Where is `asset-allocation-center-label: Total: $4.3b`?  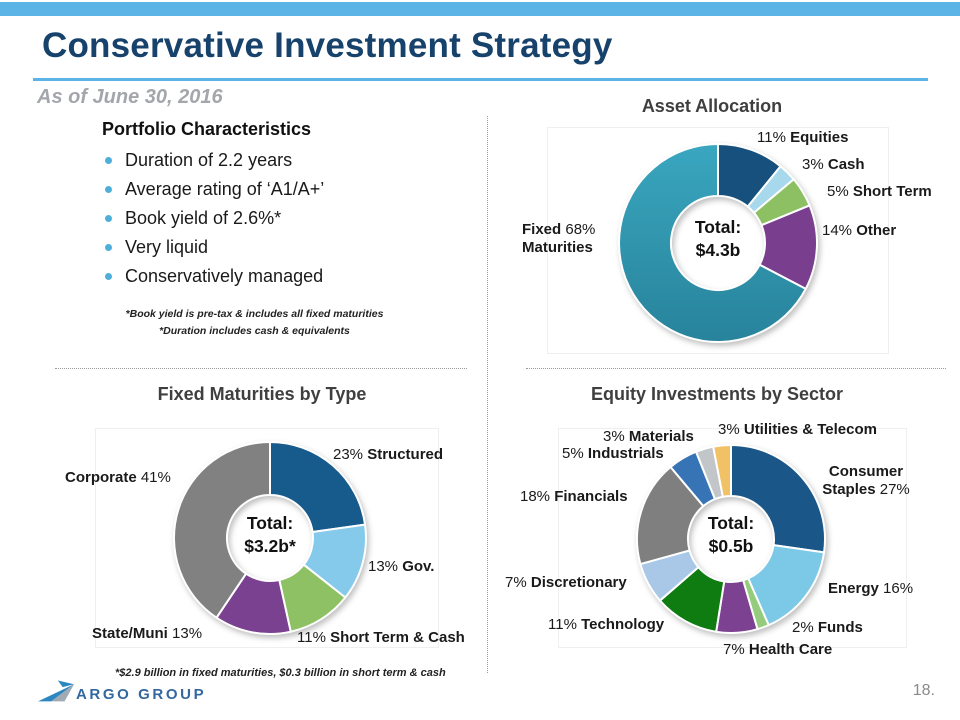
asset-allocation-center-label: Total: $4.3b is located at coordinates (718, 238).